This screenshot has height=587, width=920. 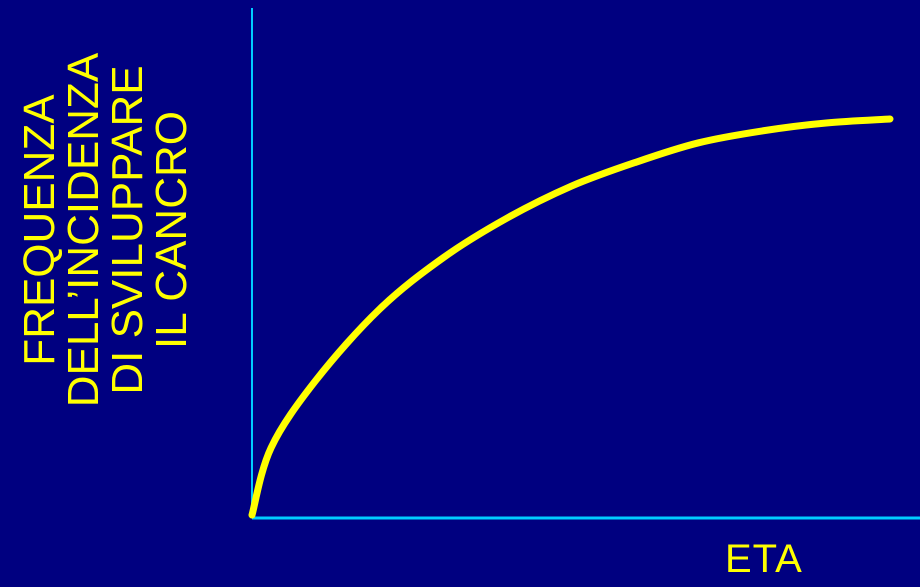 What do you see at coordinates (127, 230) in the screenshot?
I see `y-axis-label-line-3: DI SVILUPPARE` at bounding box center [127, 230].